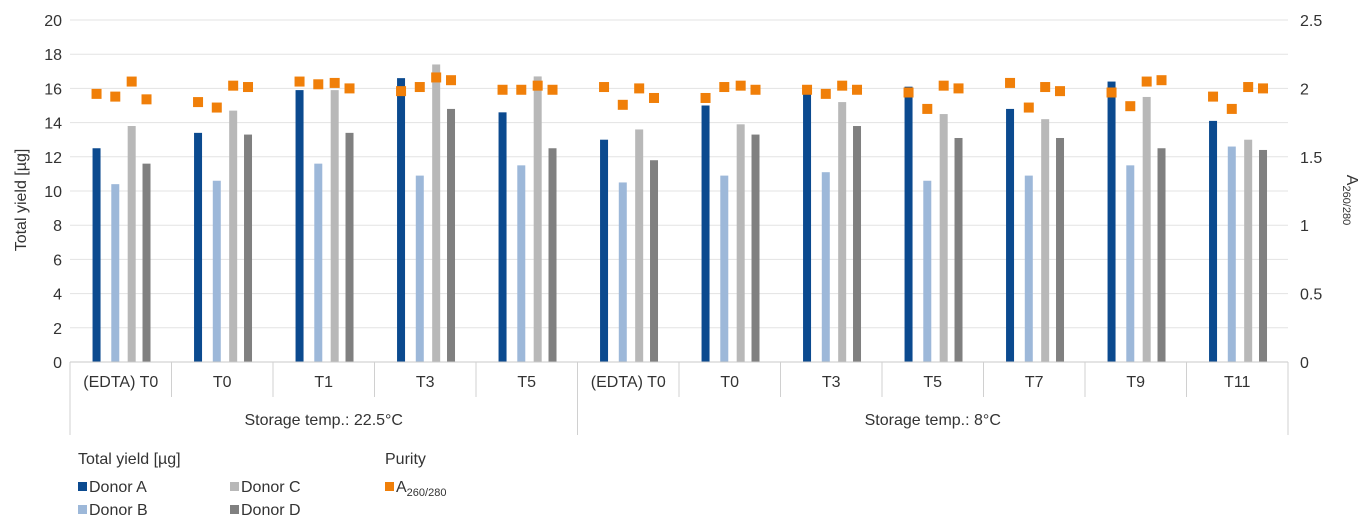 The width and height of the screenshot is (1365, 519). What do you see at coordinates (405, 459) in the screenshot?
I see `legend-title-purity: Purity` at bounding box center [405, 459].